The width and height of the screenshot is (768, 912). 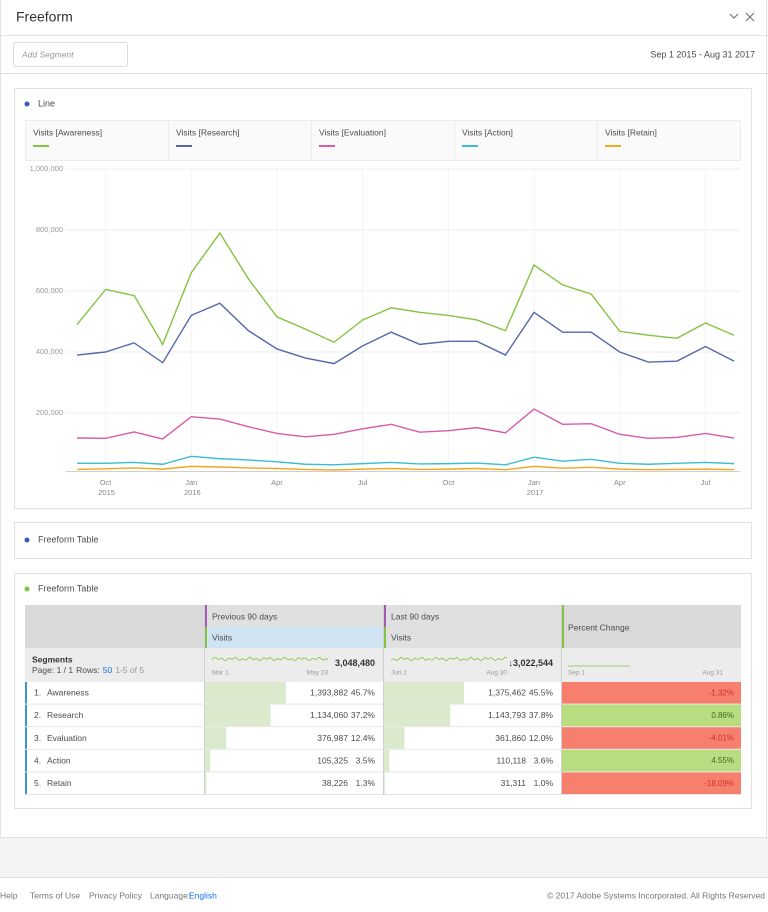 I want to click on column-total: 3,048,480, so click(x=355, y=663).